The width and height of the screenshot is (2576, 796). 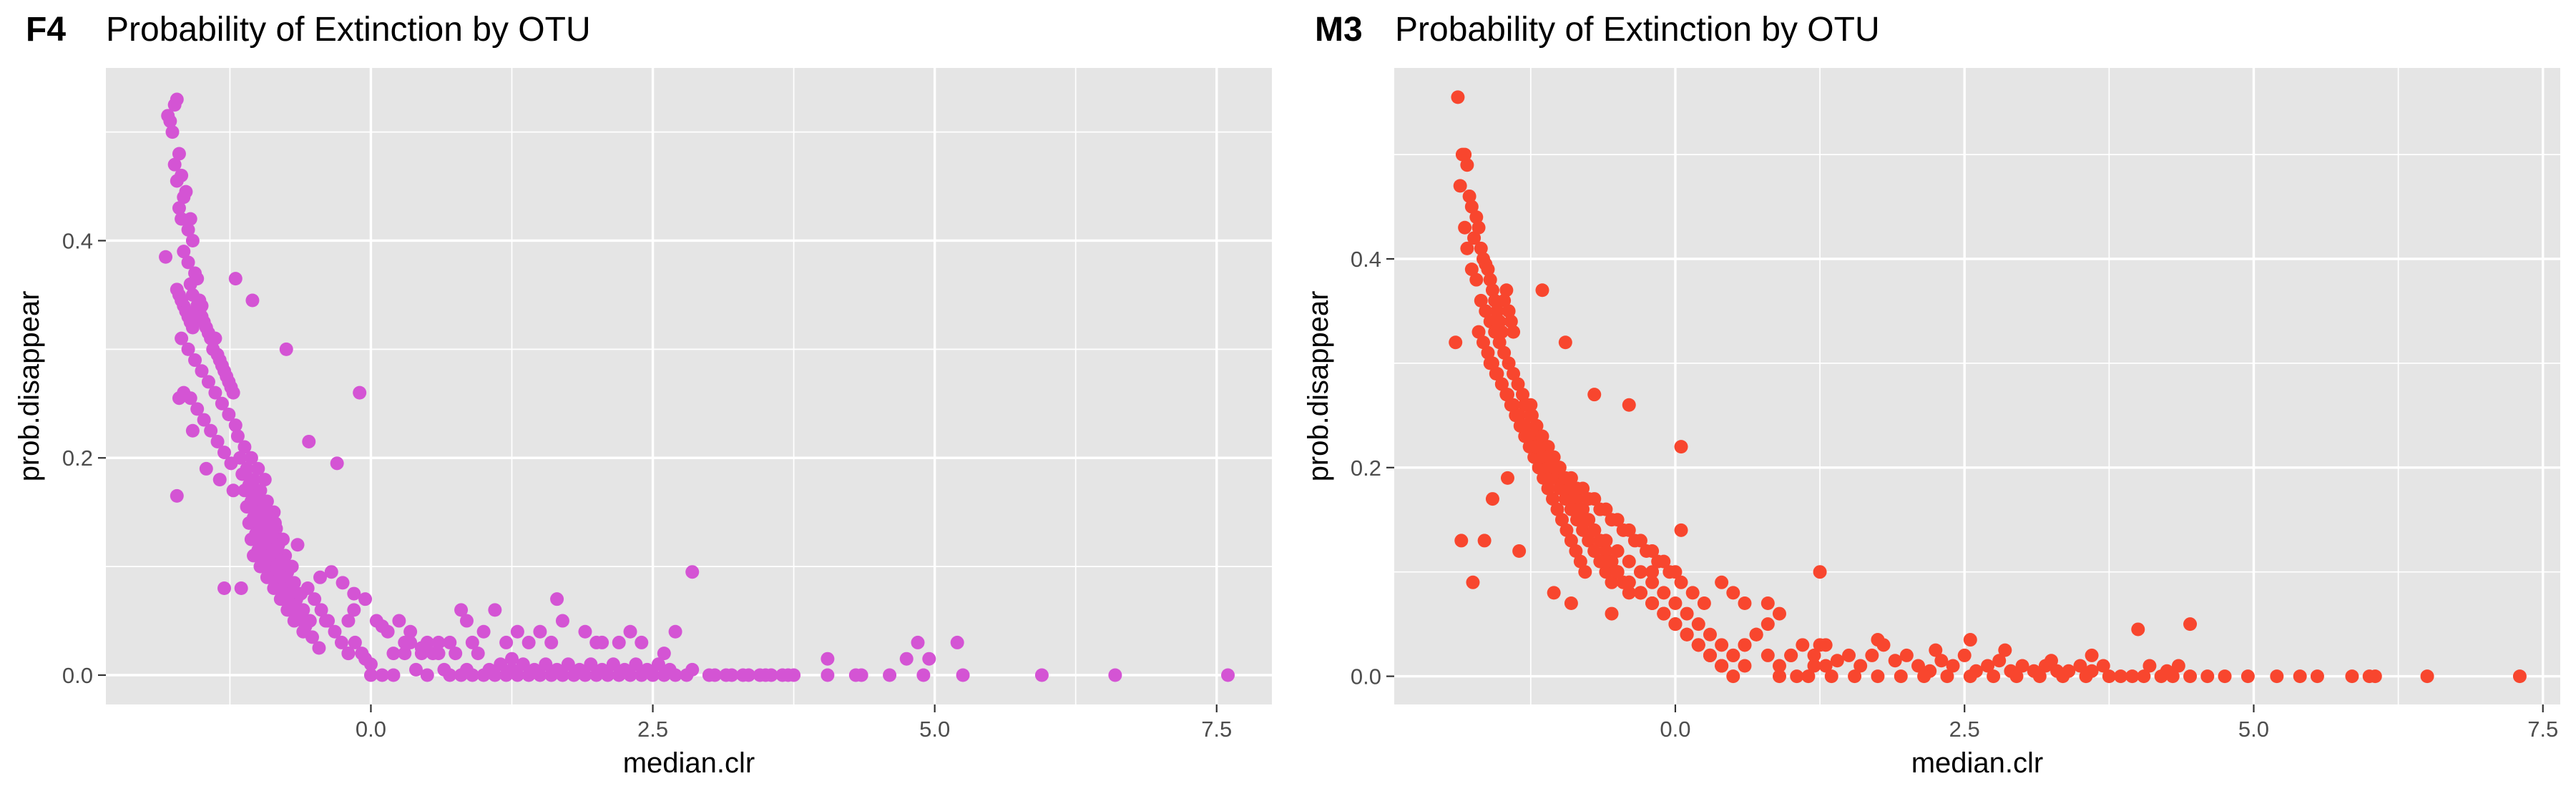 I want to click on y-tick-label: 0.0, so click(x=1366, y=676).